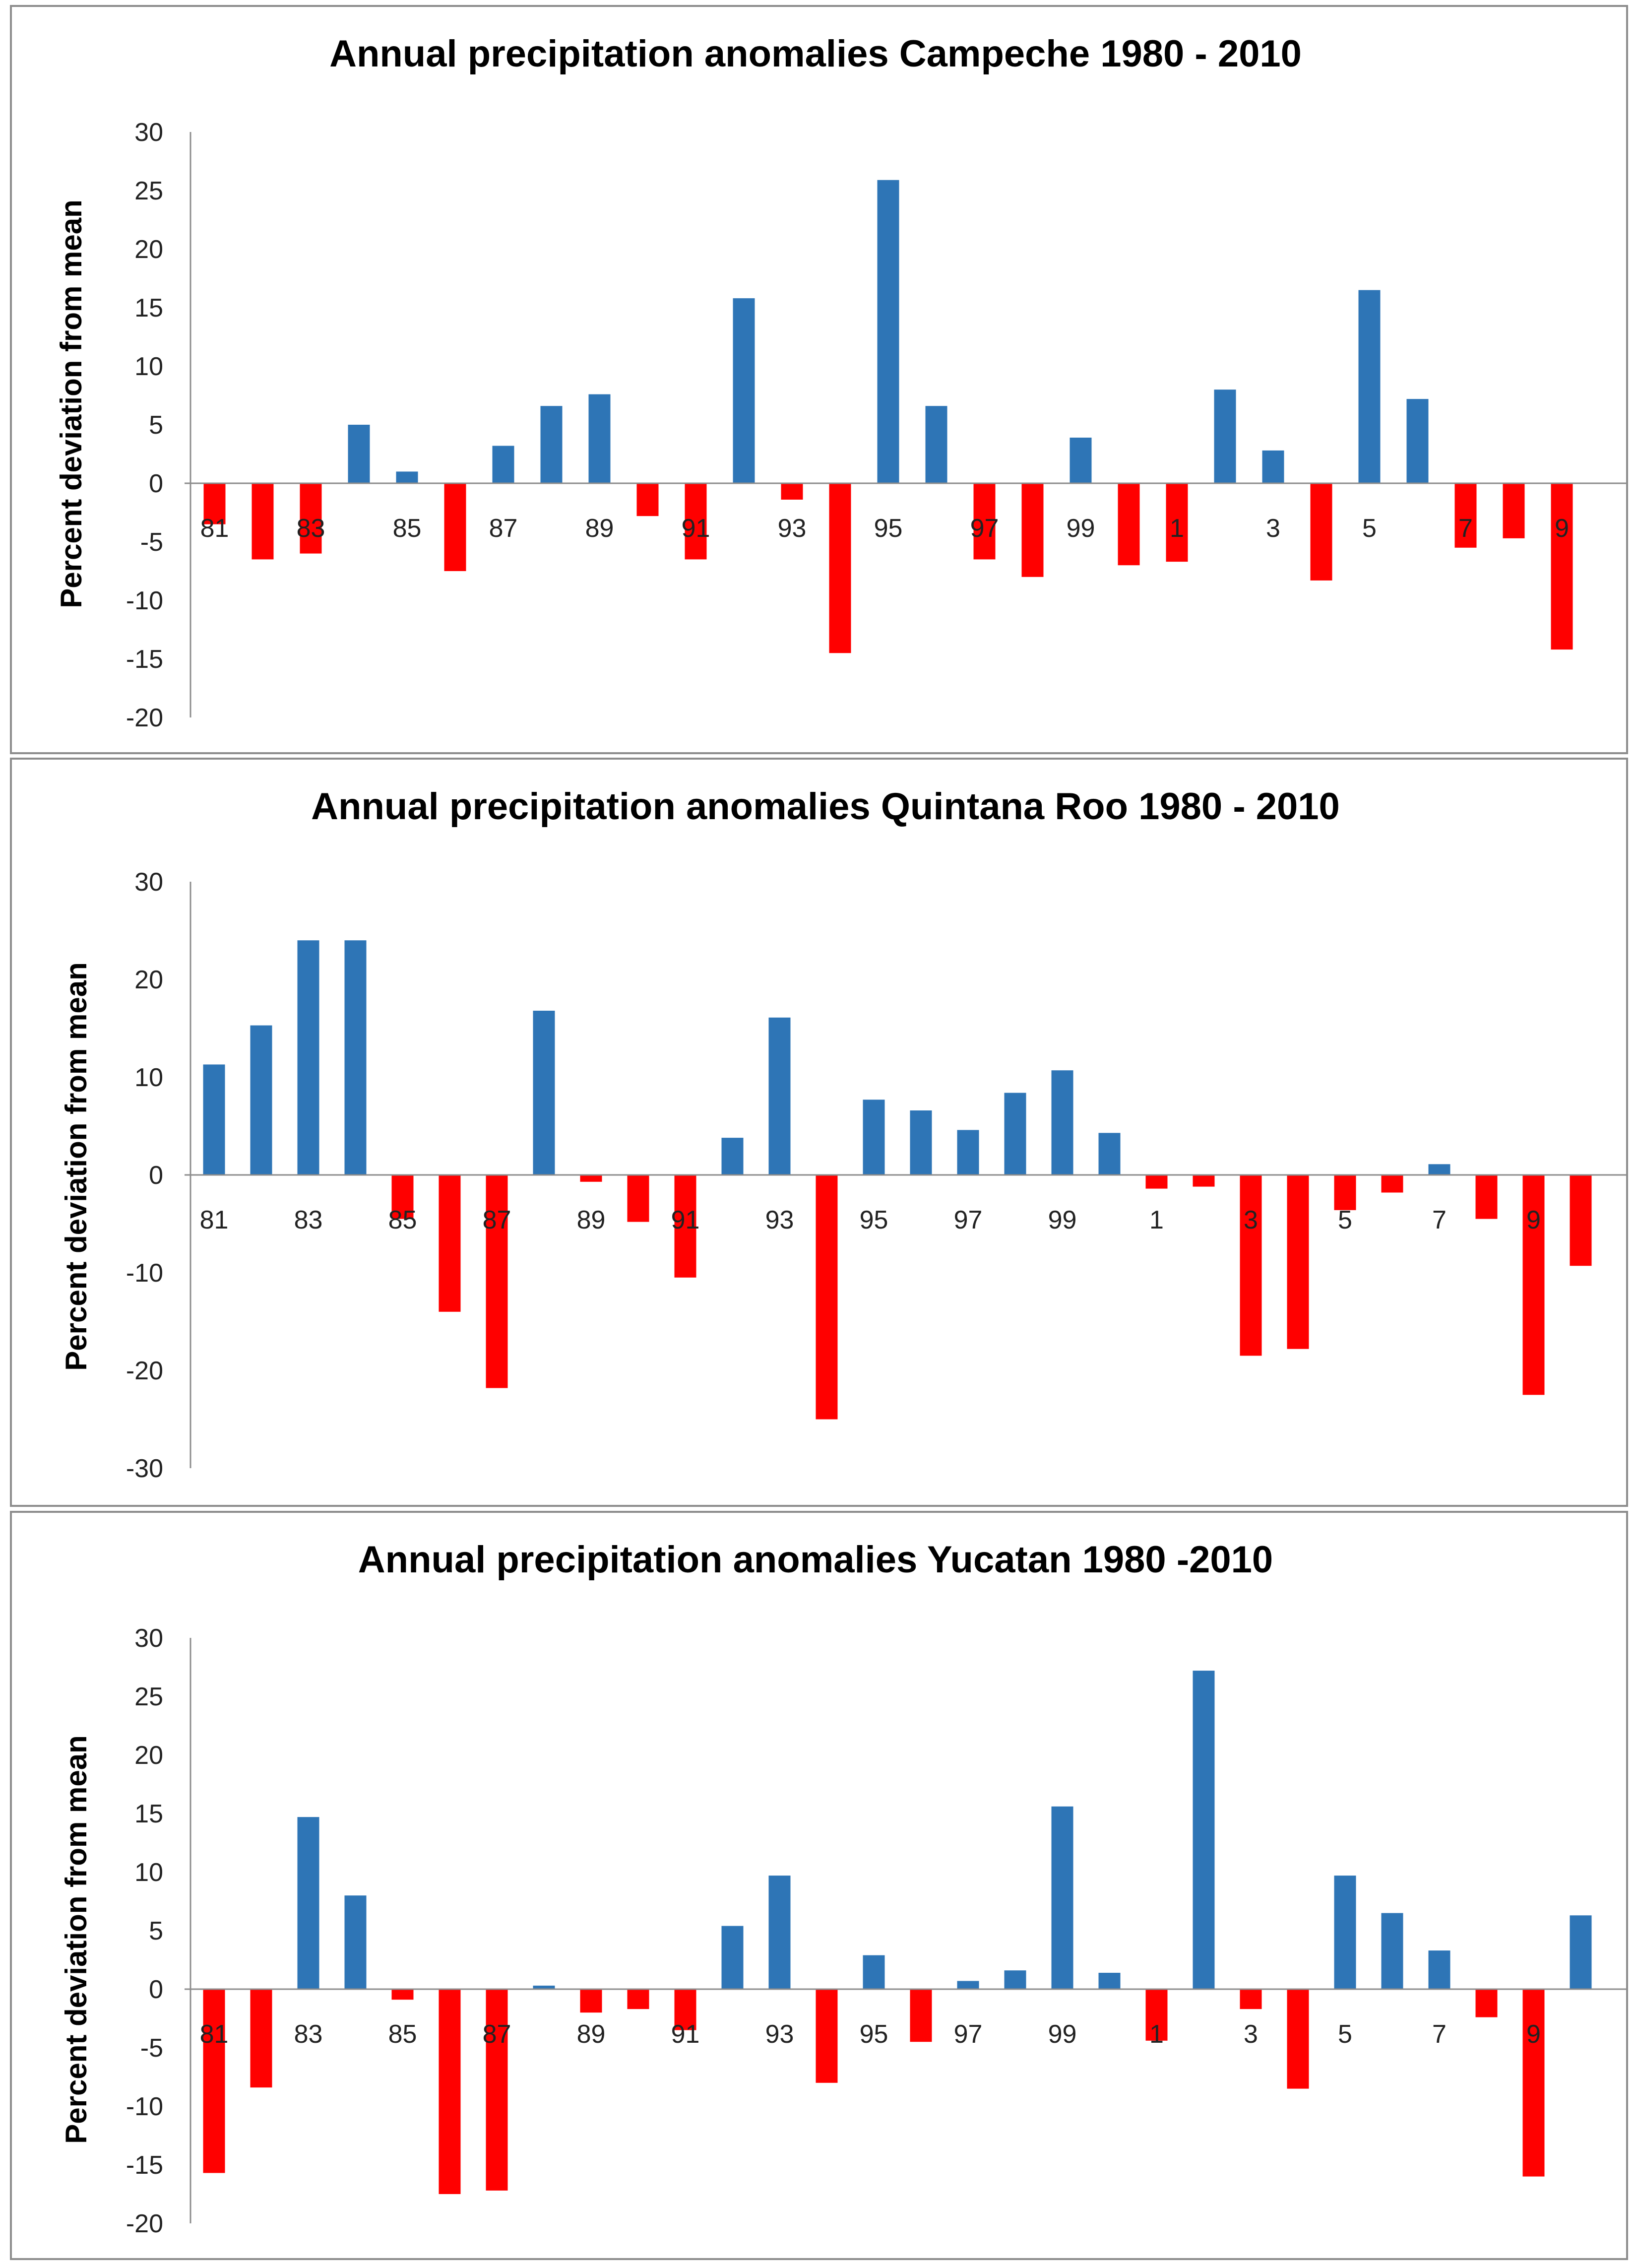 This screenshot has height=2268, width=1638. I want to click on x-tick-label: 81, so click(214, 1220).